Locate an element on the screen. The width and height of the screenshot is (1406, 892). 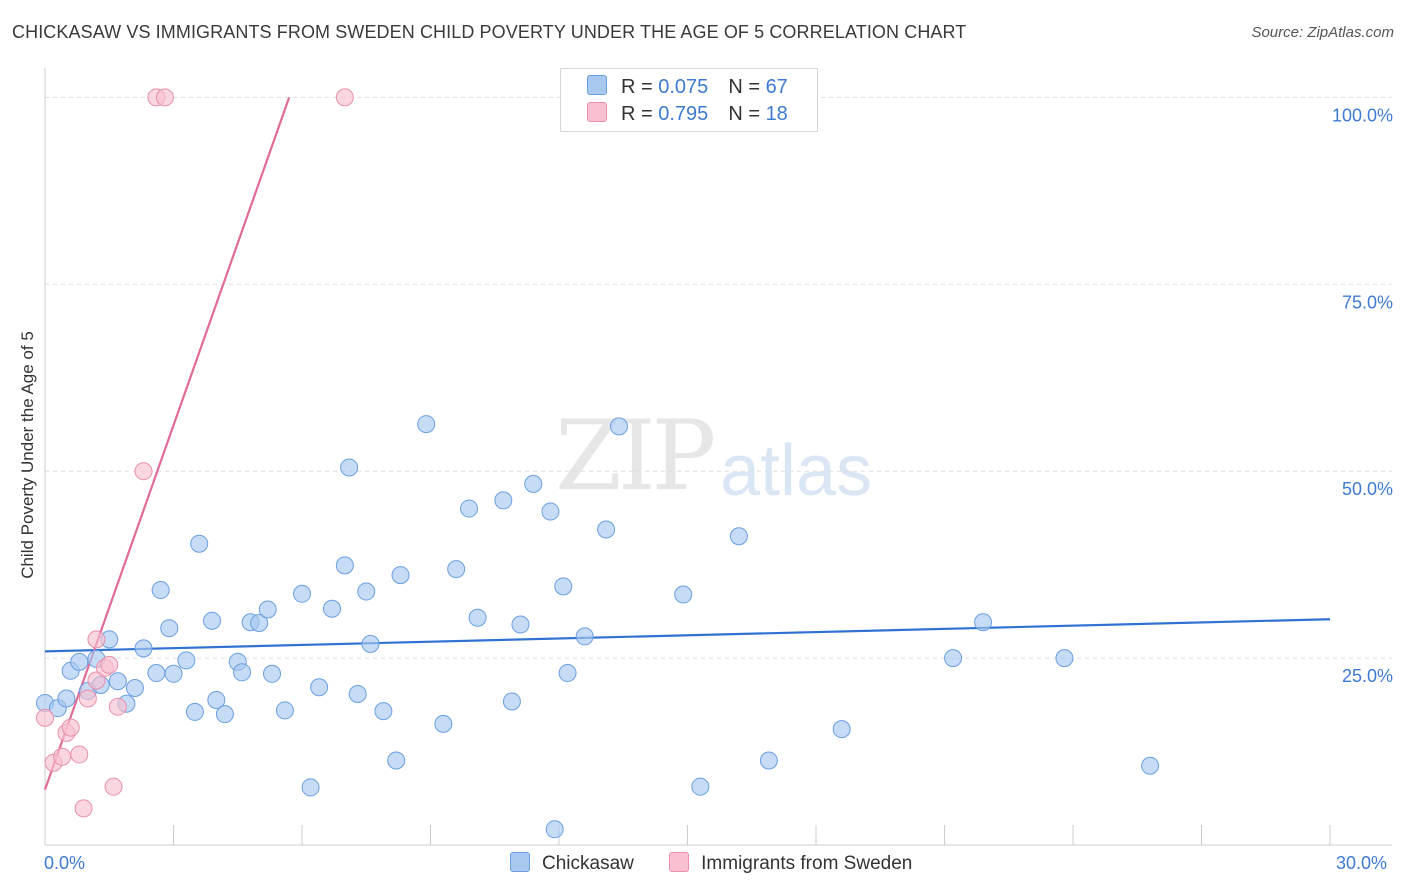
y-tick-label: 25.0% is located at coordinates (1367, 676).